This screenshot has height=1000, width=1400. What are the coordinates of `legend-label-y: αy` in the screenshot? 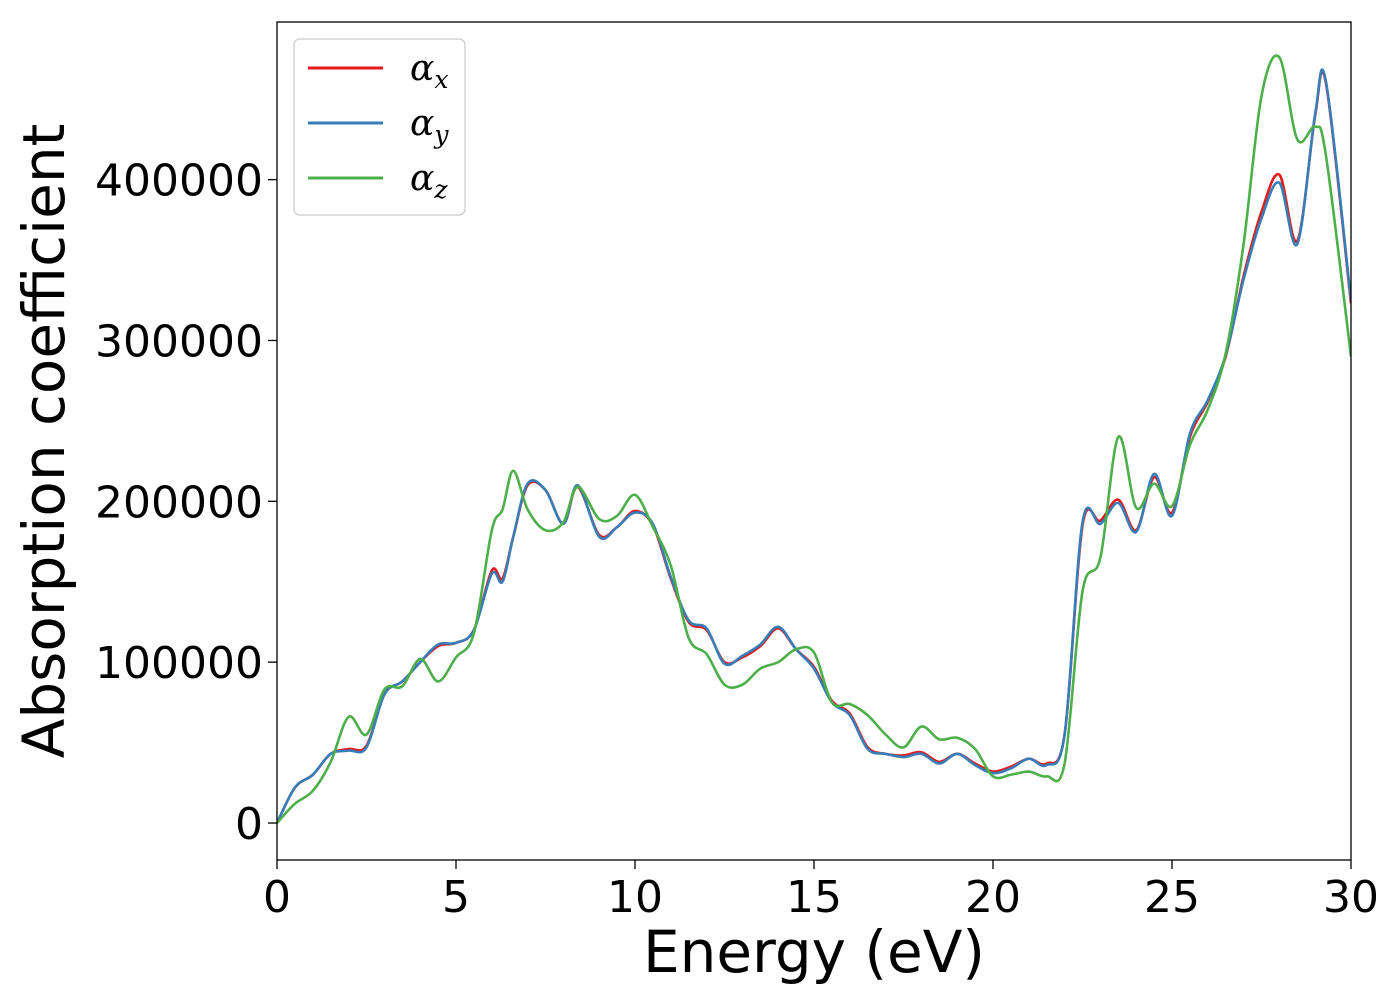 It's located at (429, 126).